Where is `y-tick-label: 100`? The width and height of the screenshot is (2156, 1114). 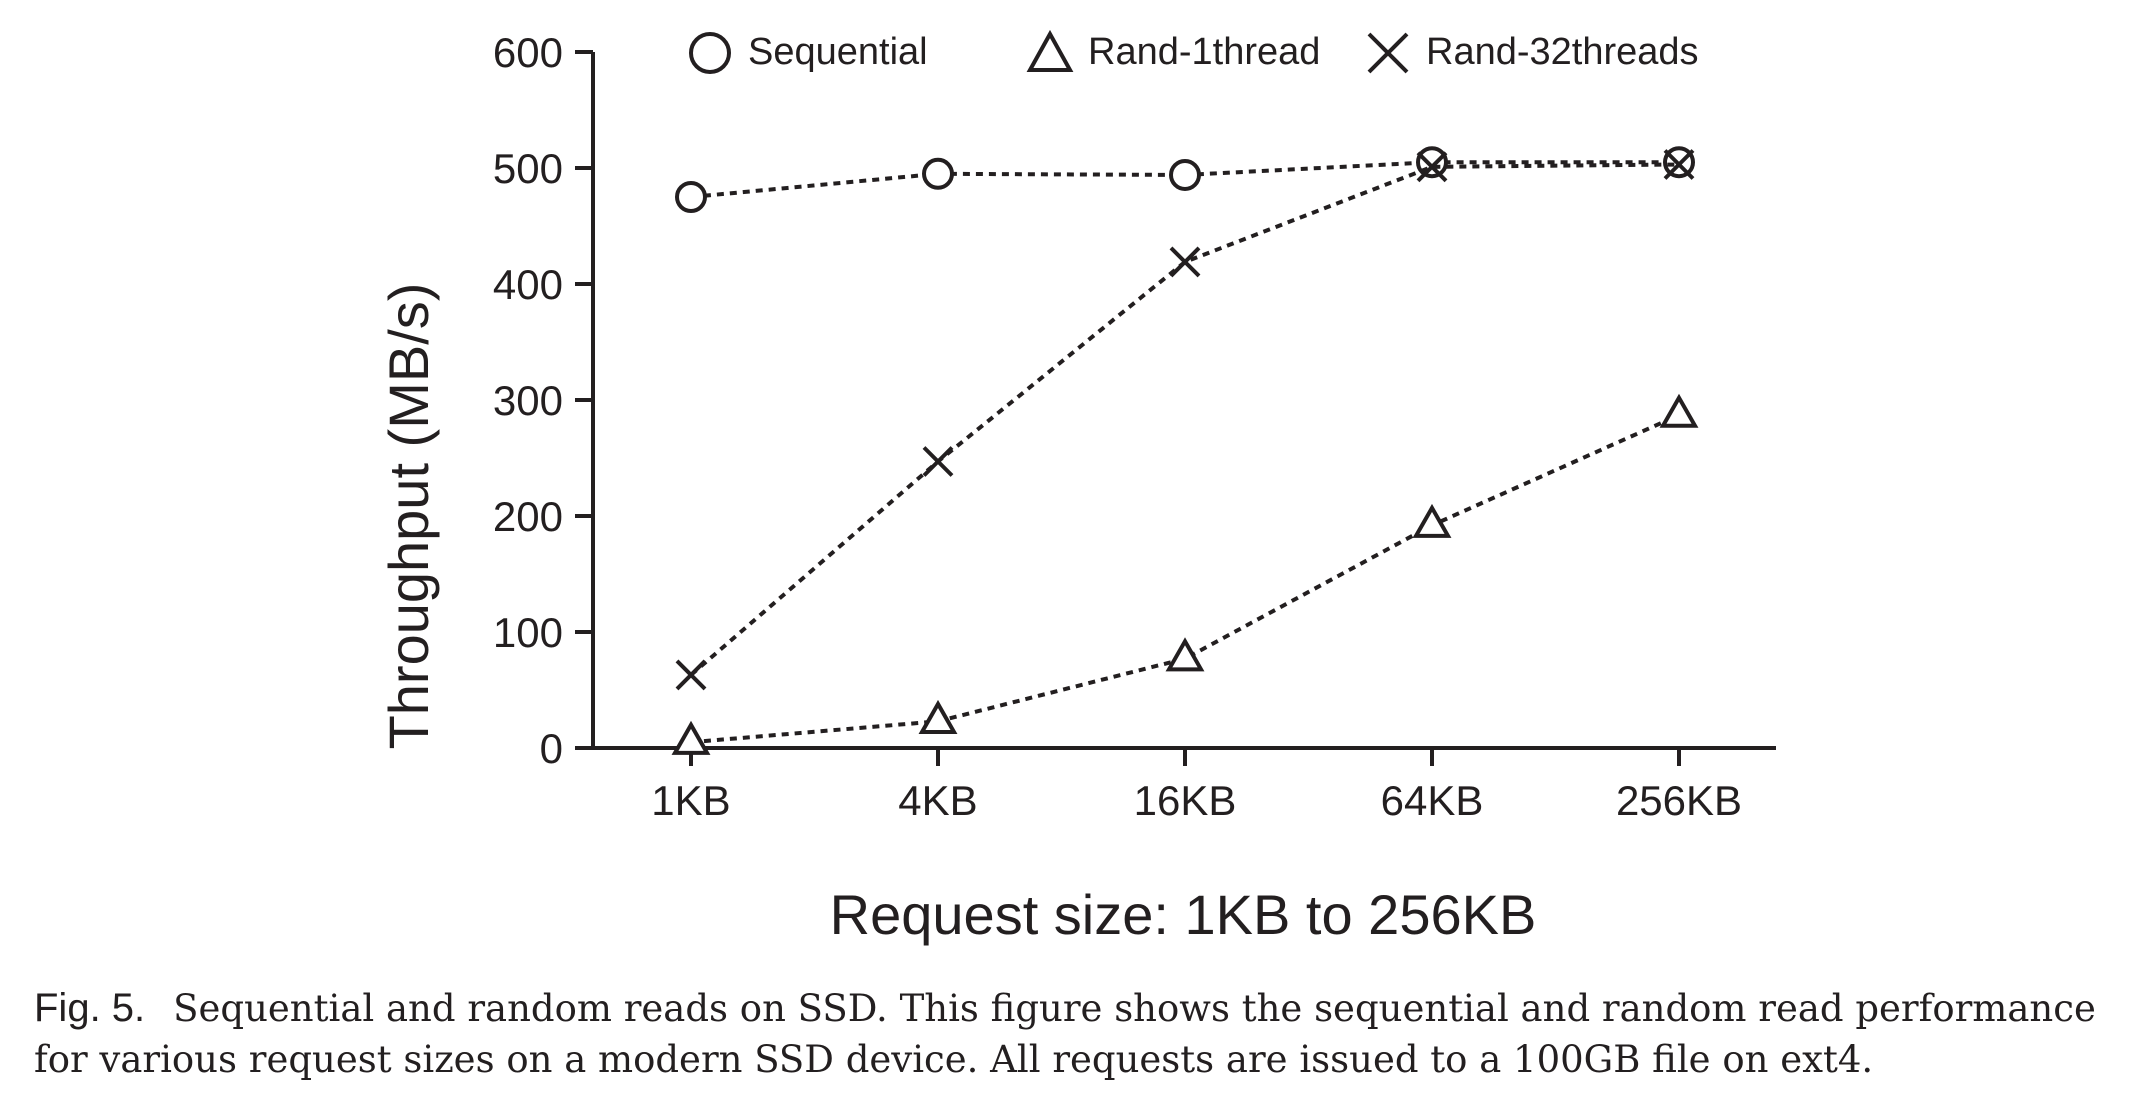
y-tick-label: 100 is located at coordinates (528, 632).